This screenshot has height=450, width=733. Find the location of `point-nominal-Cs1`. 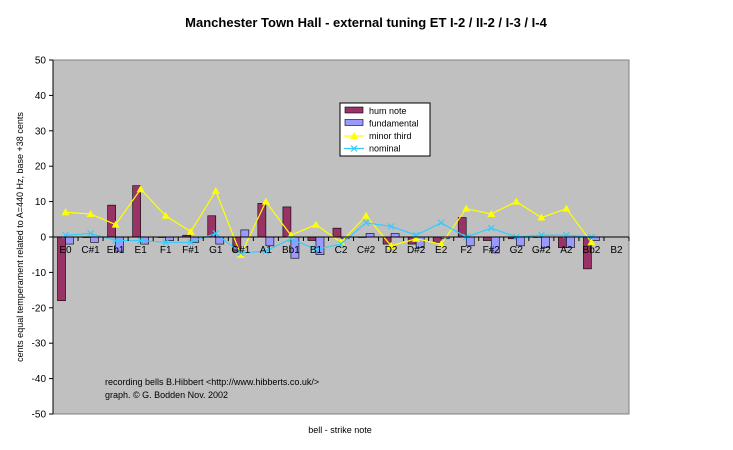

point-nominal-Cs1 is located at coordinates (90, 233).